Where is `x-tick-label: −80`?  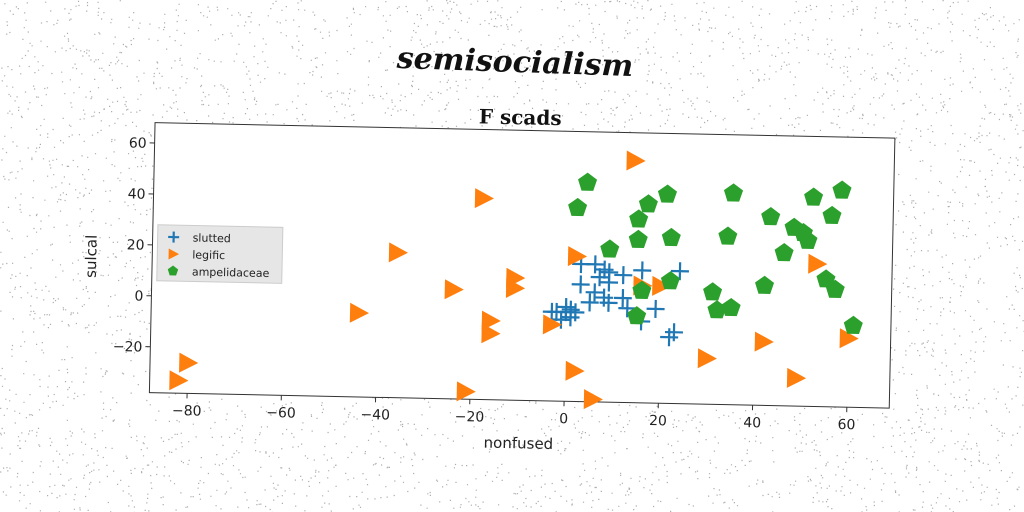 x-tick-label: −80 is located at coordinates (187, 411).